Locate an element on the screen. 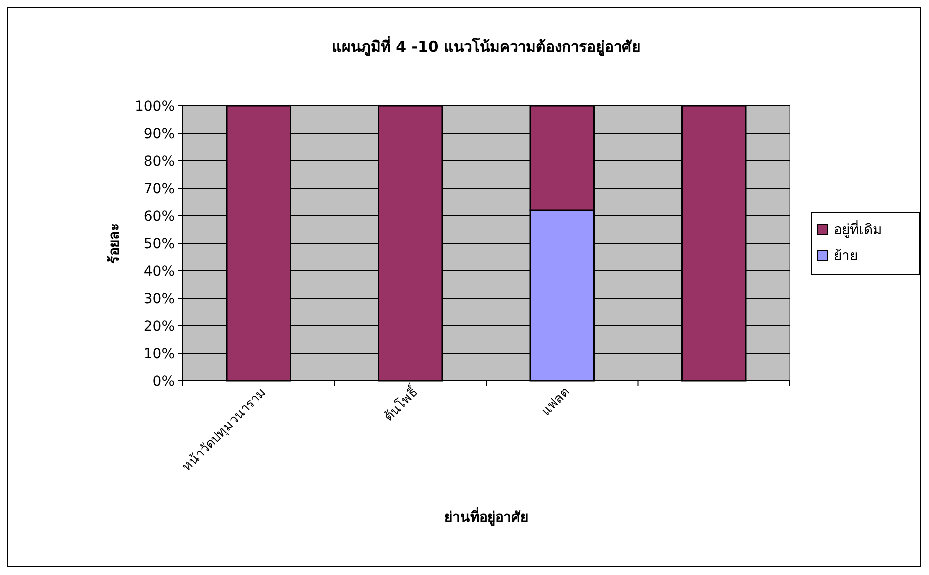 Image resolution: width=929 pixels, height=575 pixels. x-axis-title: ย่านที่อยู่อาศัย is located at coordinates (486, 516).